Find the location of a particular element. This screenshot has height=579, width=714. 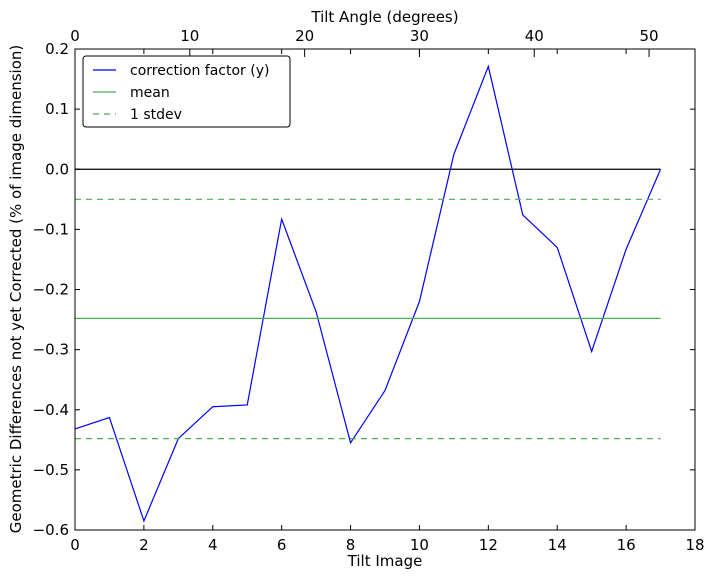

x-axis-label: Tilt Image is located at coordinates (385, 561).